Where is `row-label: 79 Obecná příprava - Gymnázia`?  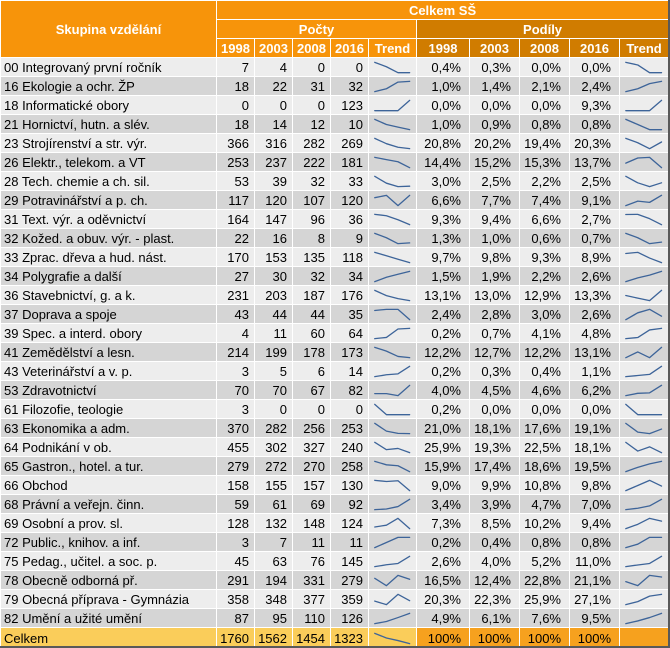 row-label: 79 Obecná příprava - Gymnázia is located at coordinates (108, 599).